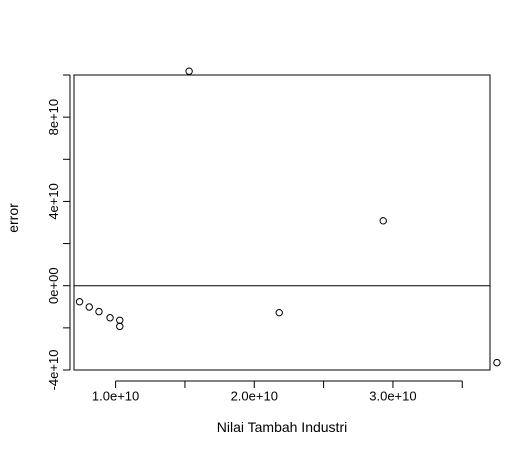  What do you see at coordinates (53, 201) in the screenshot?
I see `y-tick-label: 4e+10` at bounding box center [53, 201].